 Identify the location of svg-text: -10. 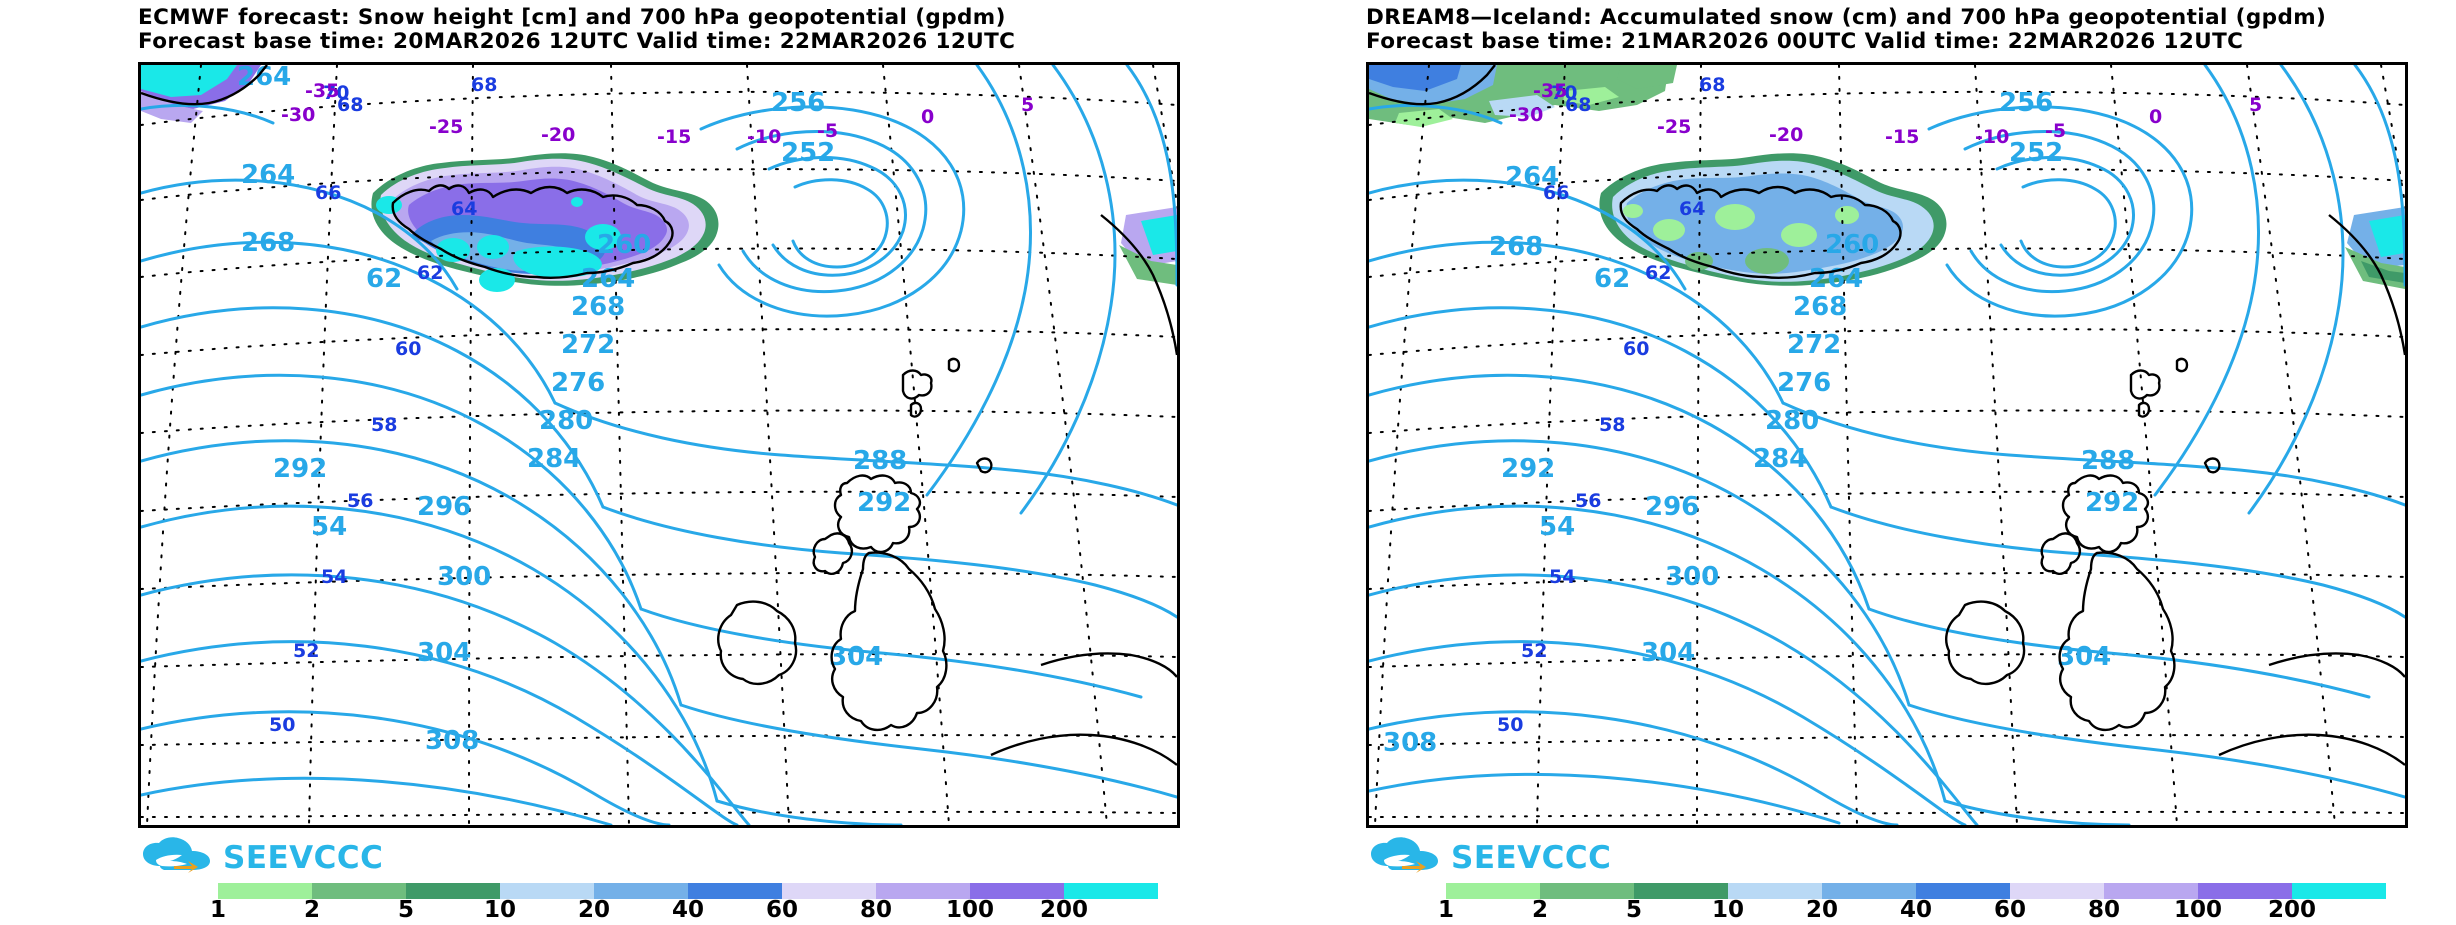
(764, 137).